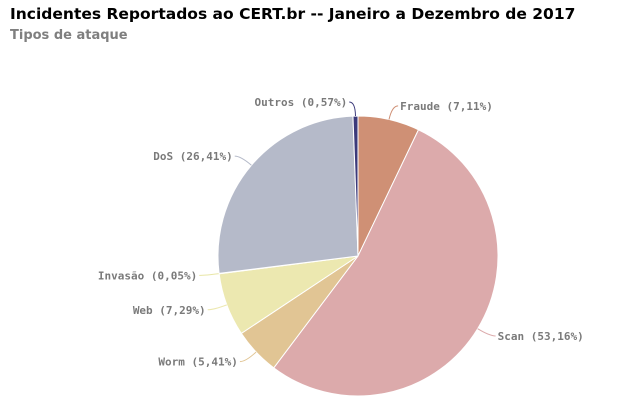 The width and height of the screenshot is (619, 413). Describe the element at coordinates (355, 186) in the screenshot. I see `pie-slice-outros` at that location.